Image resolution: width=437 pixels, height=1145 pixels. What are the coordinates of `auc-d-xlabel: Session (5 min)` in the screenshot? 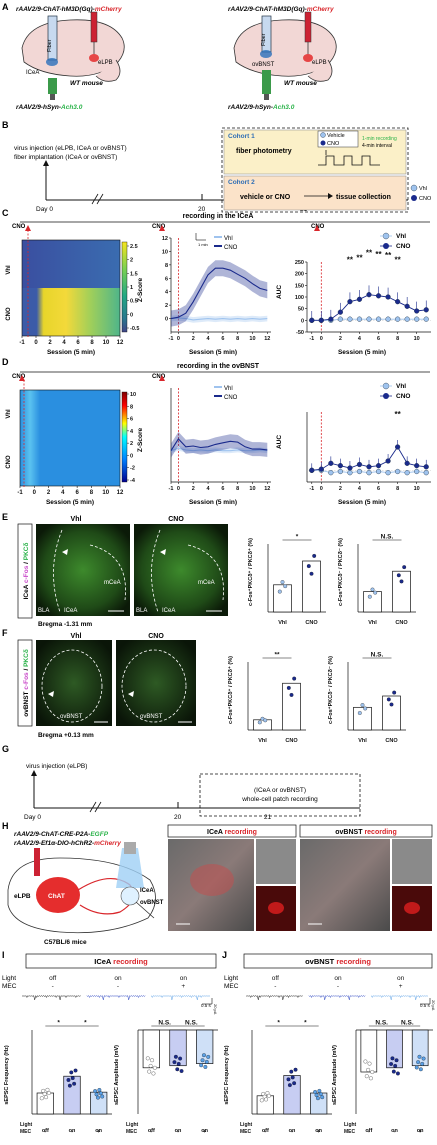 It's located at (362, 502).